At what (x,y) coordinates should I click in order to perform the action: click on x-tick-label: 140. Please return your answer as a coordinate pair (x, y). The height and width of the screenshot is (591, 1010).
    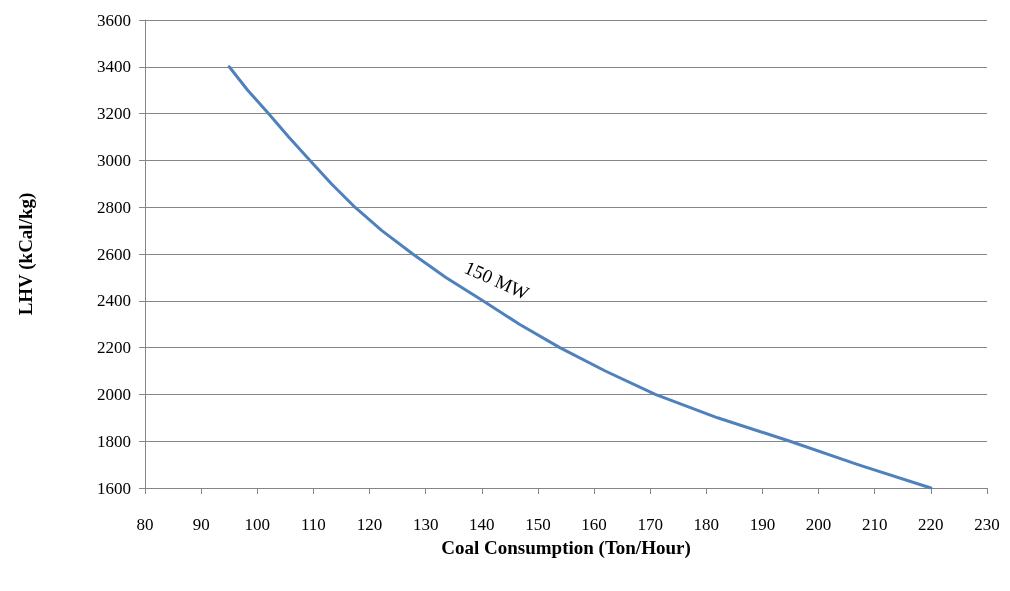
    Looking at the image, I should click on (482, 524).